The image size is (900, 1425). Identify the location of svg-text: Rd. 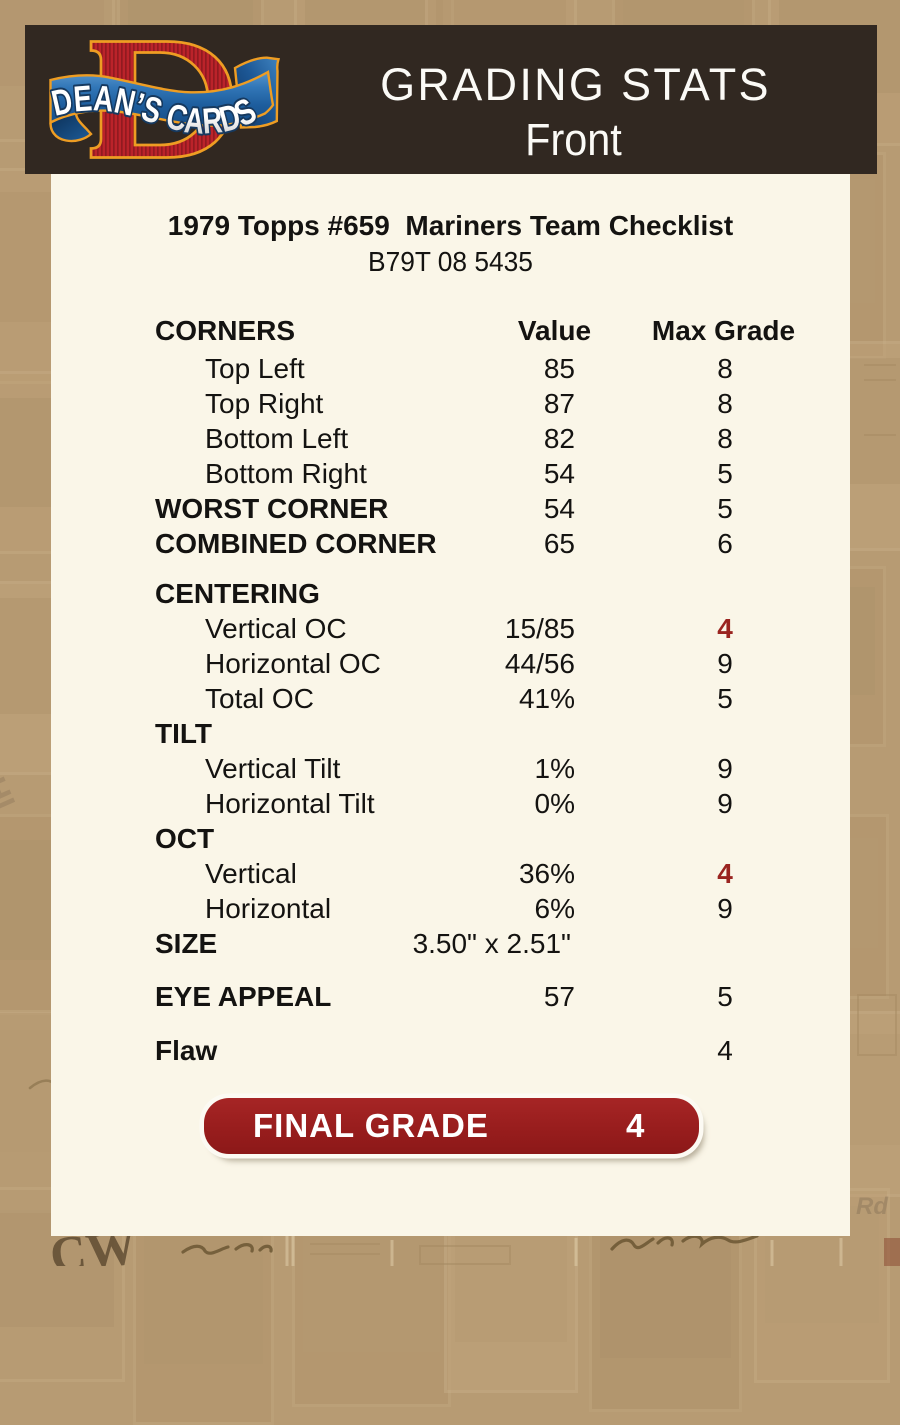
(872, 1206).